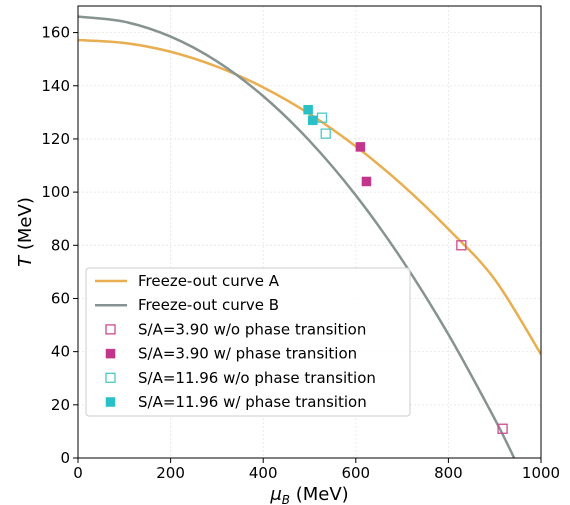 Image resolution: width=570 pixels, height=505 pixels. What do you see at coordinates (55, 192) in the screenshot?
I see `y-tick-label: 100` at bounding box center [55, 192].